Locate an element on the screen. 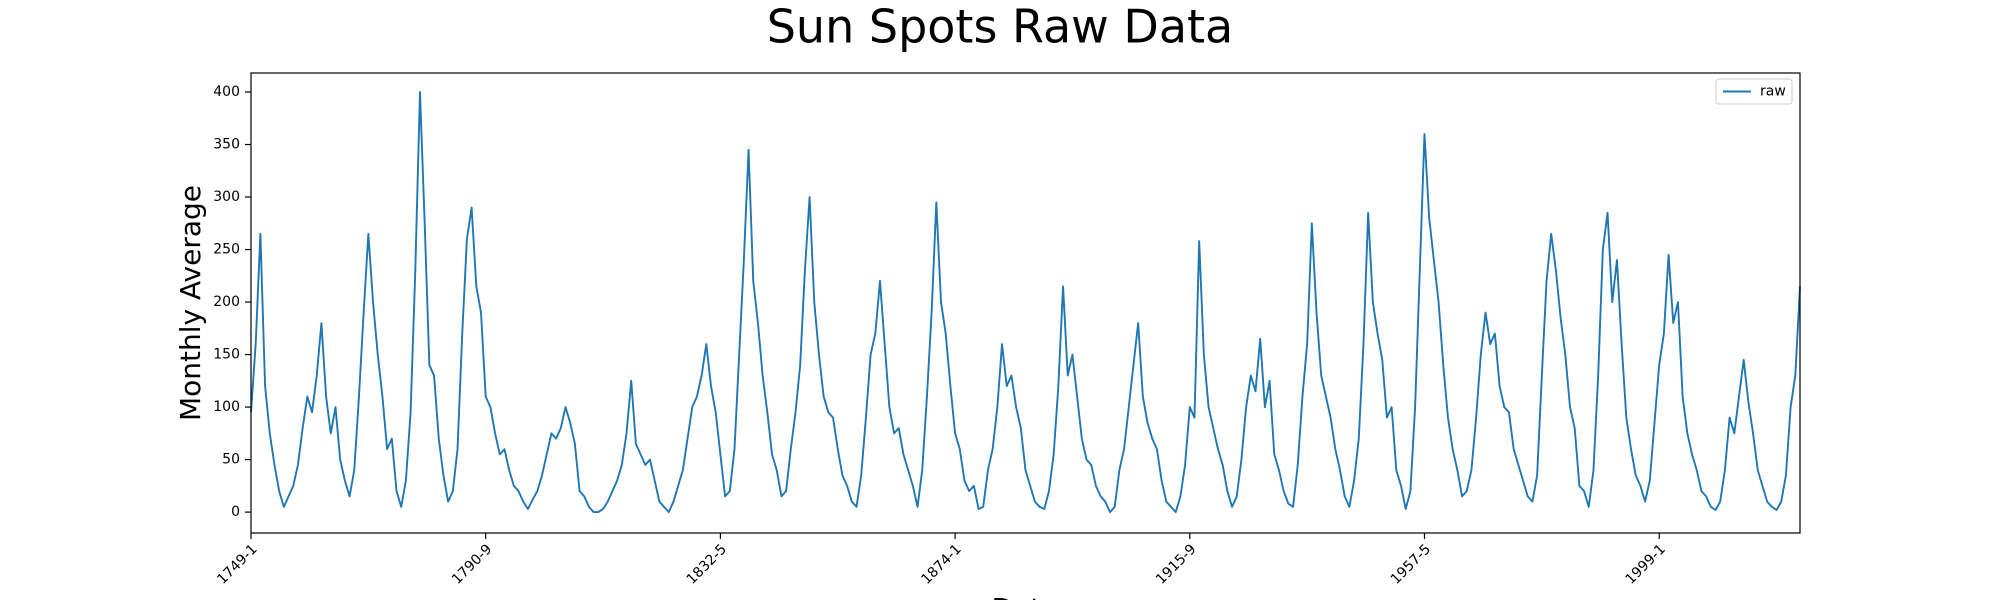 The height and width of the screenshot is (600, 2000). x-tick-label: 1999-1 is located at coordinates (1645, 564).